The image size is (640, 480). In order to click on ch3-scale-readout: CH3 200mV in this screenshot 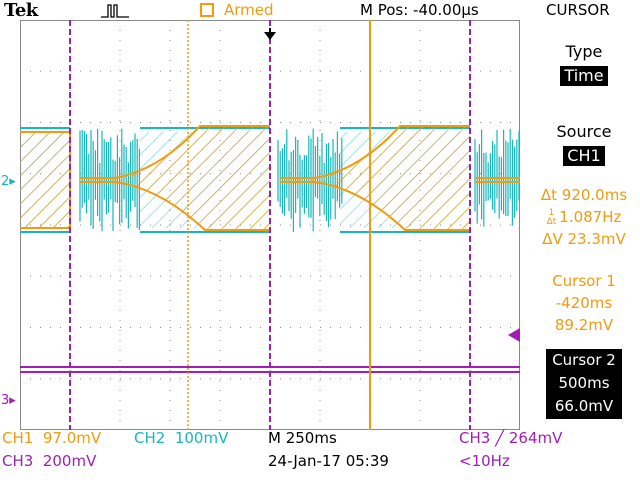, I will do `click(49, 461)`.